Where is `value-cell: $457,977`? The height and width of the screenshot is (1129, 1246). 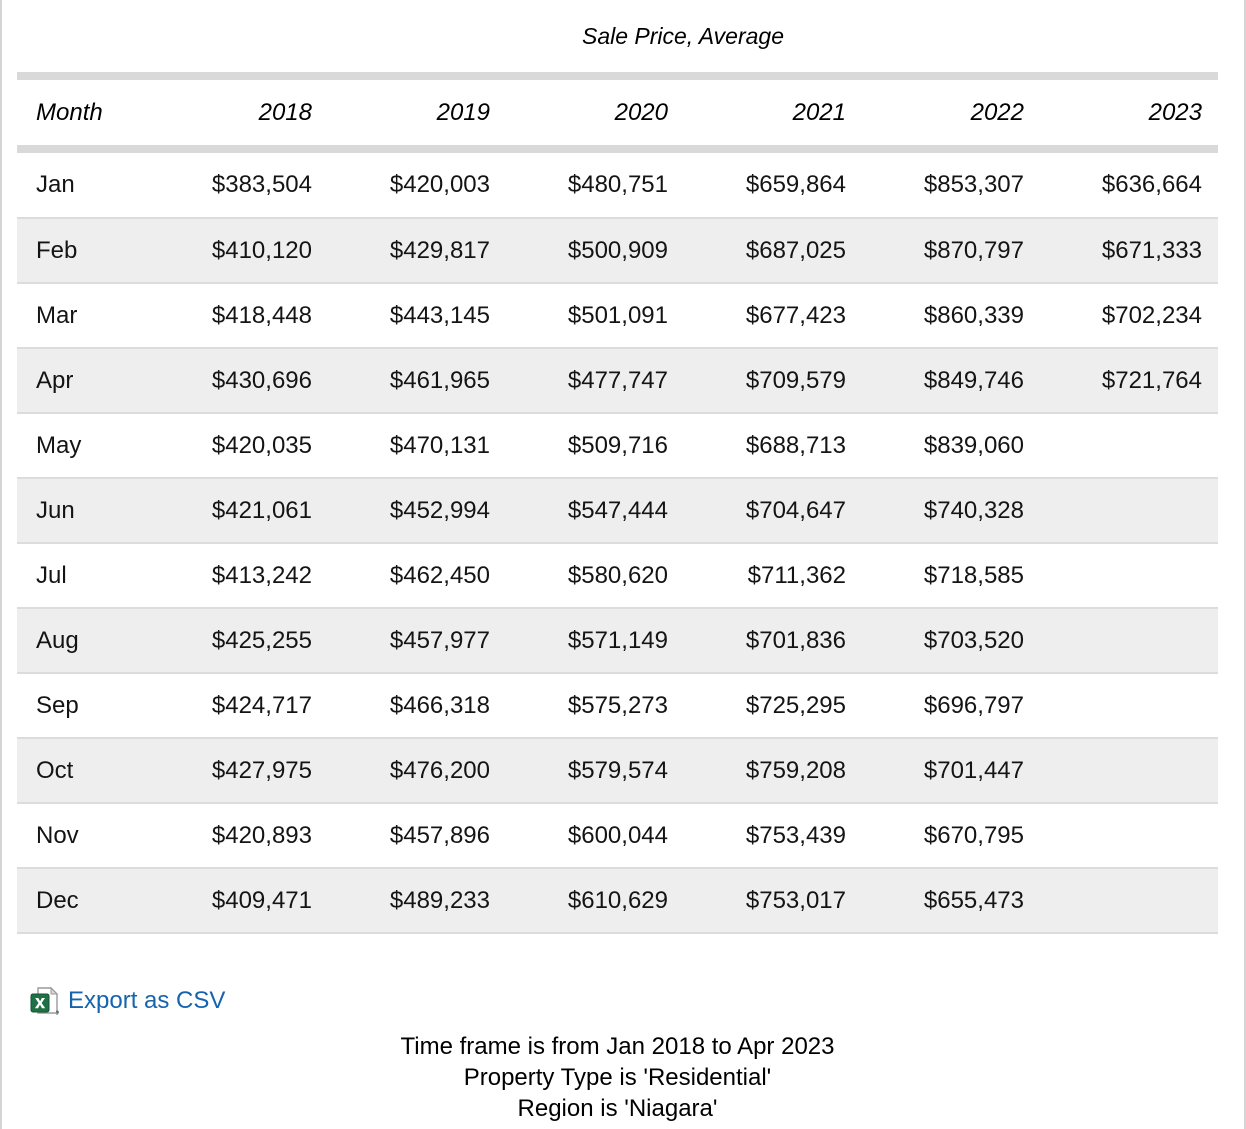
value-cell: $457,977 is located at coordinates (417, 641).